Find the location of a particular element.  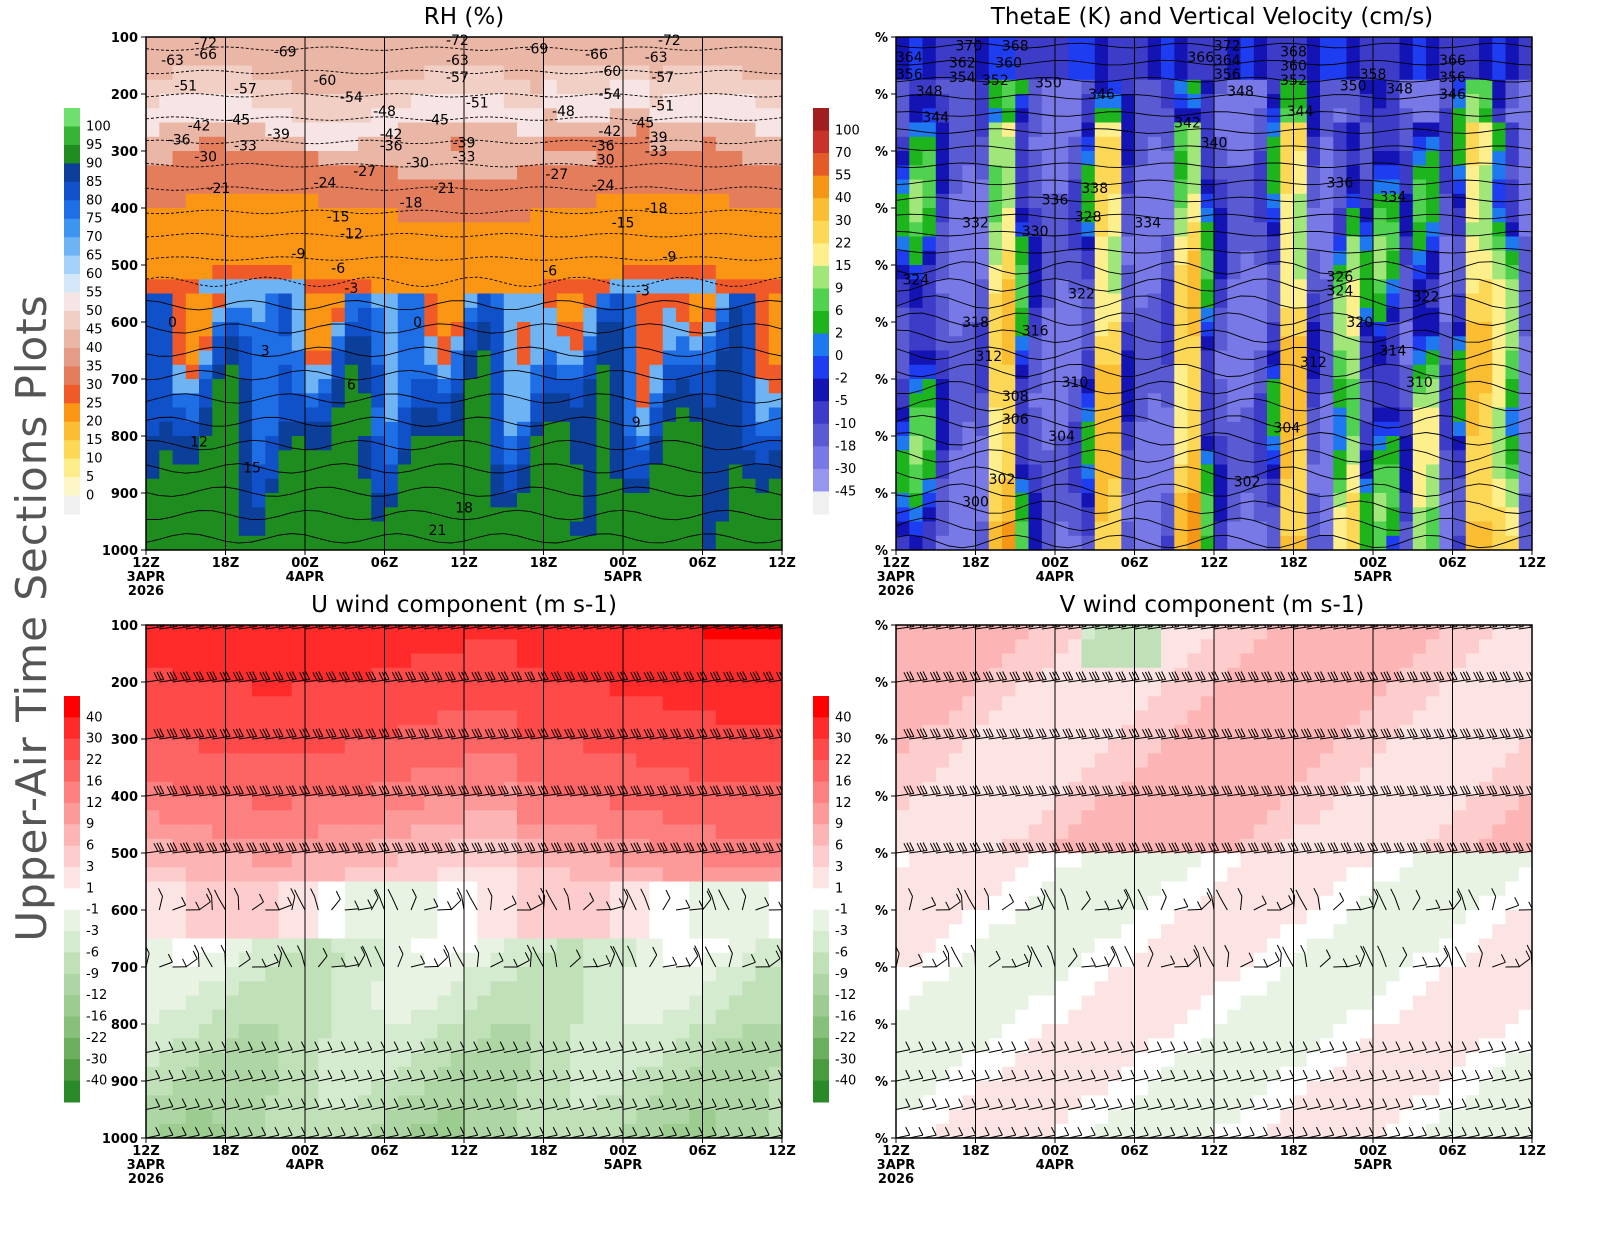

rh-contour-label: -30 is located at coordinates (417, 163).